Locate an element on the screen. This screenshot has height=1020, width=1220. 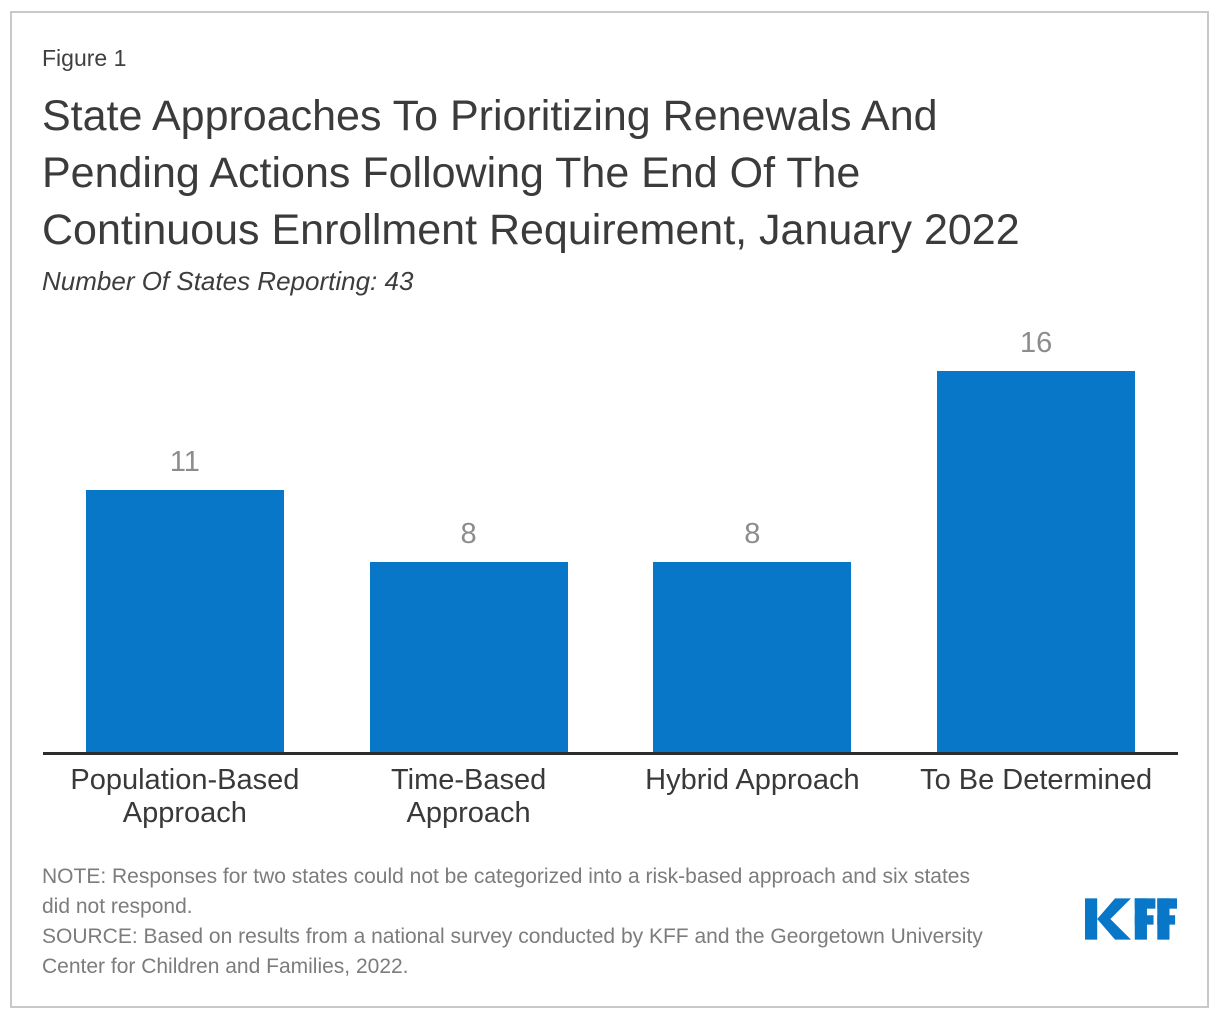
bar-value-label: 16 is located at coordinates (1036, 343).